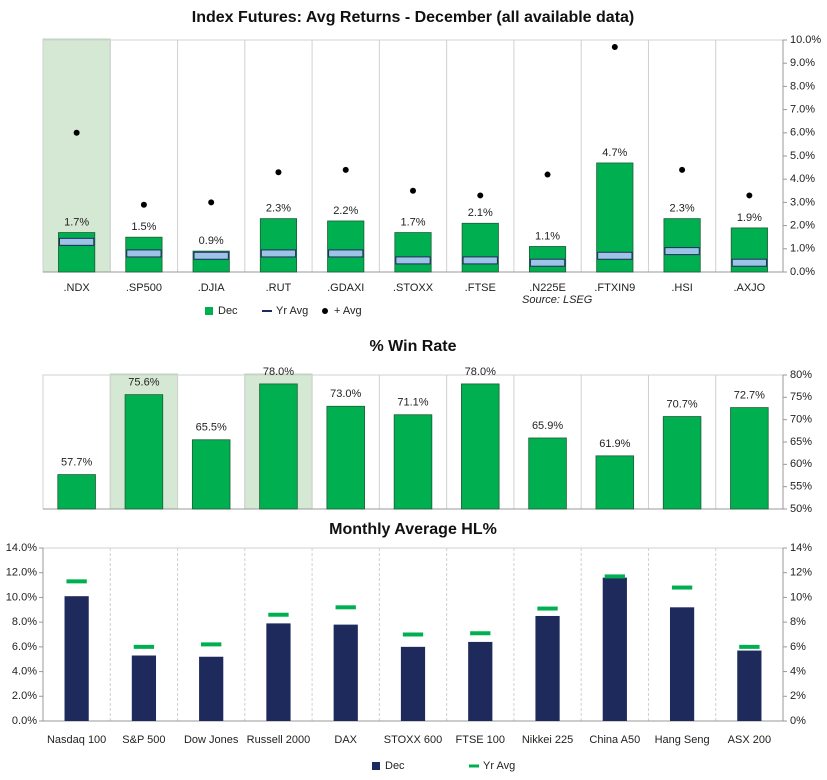  What do you see at coordinates (481, 740) in the screenshot?
I see `x-tick-label: FTSE 100` at bounding box center [481, 740].